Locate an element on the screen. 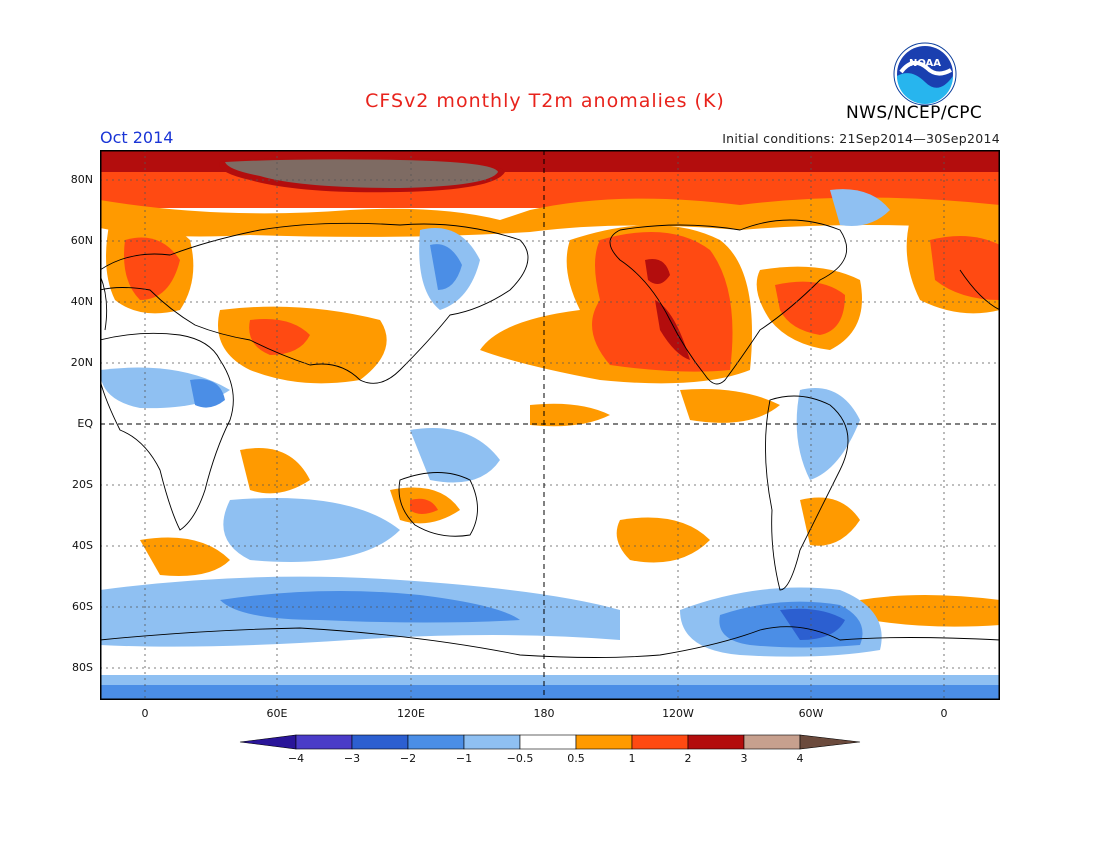 This screenshot has width=1100, height=850. lat-label-20s: 20S is located at coordinates (82, 484).